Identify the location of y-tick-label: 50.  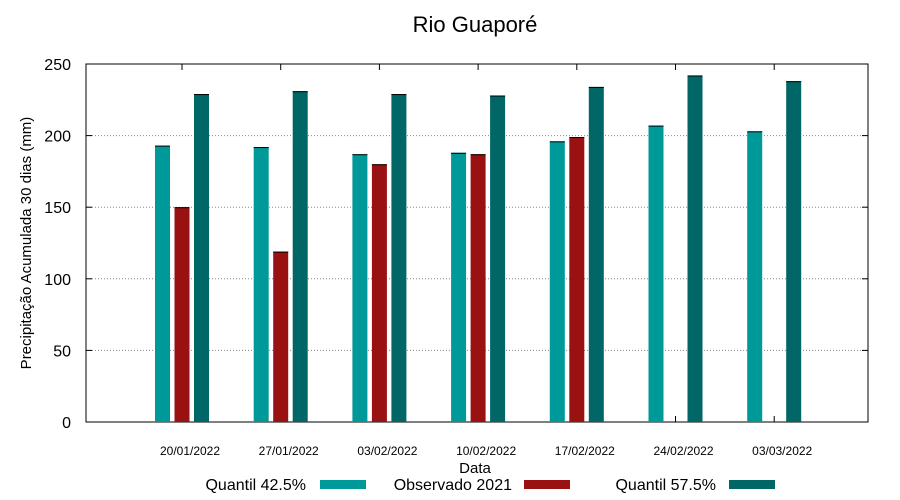
(62, 351).